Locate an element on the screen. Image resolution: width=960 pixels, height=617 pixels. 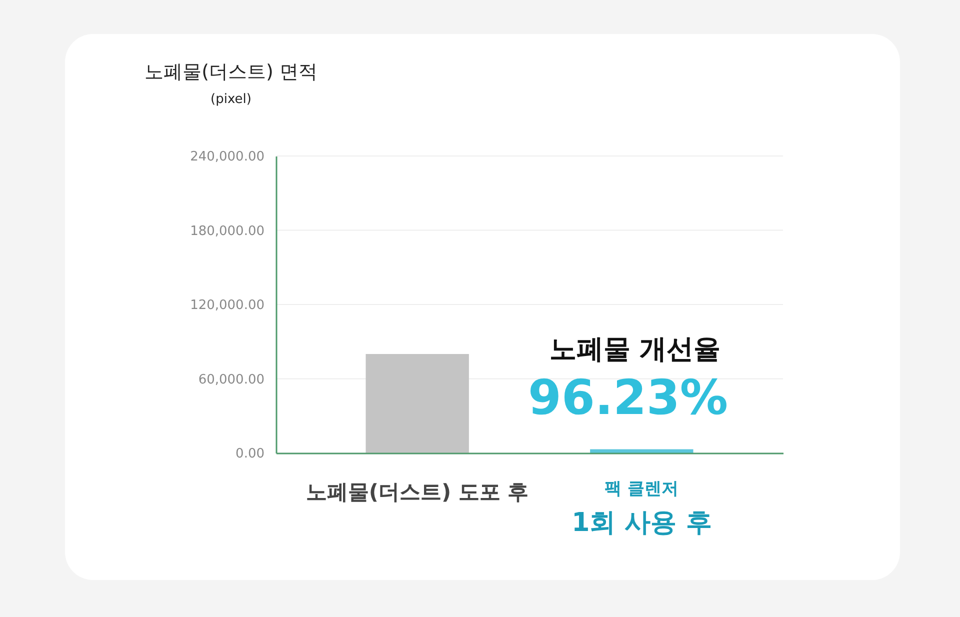
y-tick-label: 180,000.00 is located at coordinates (227, 231).